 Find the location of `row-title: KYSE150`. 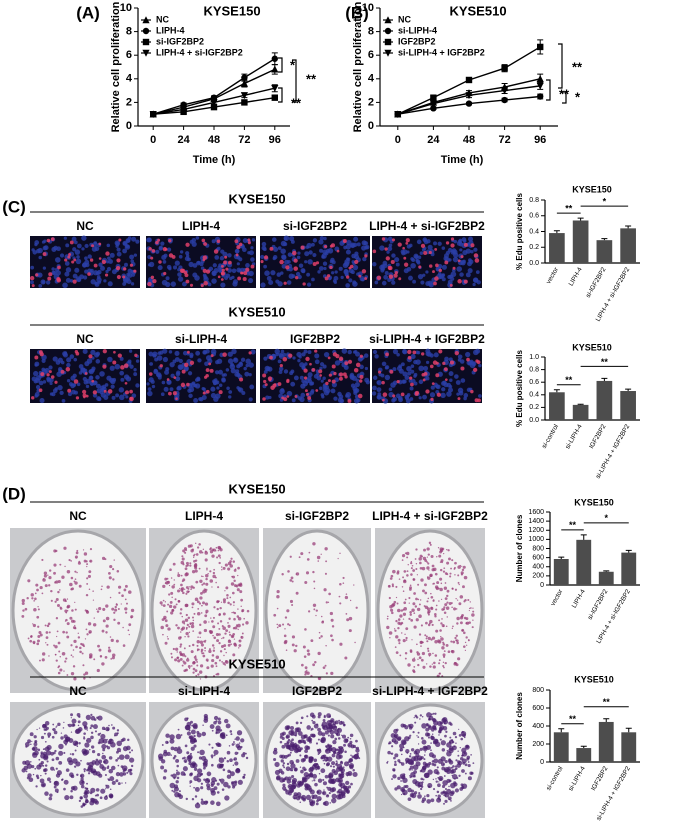

row-title: KYSE150 is located at coordinates (256, 198).